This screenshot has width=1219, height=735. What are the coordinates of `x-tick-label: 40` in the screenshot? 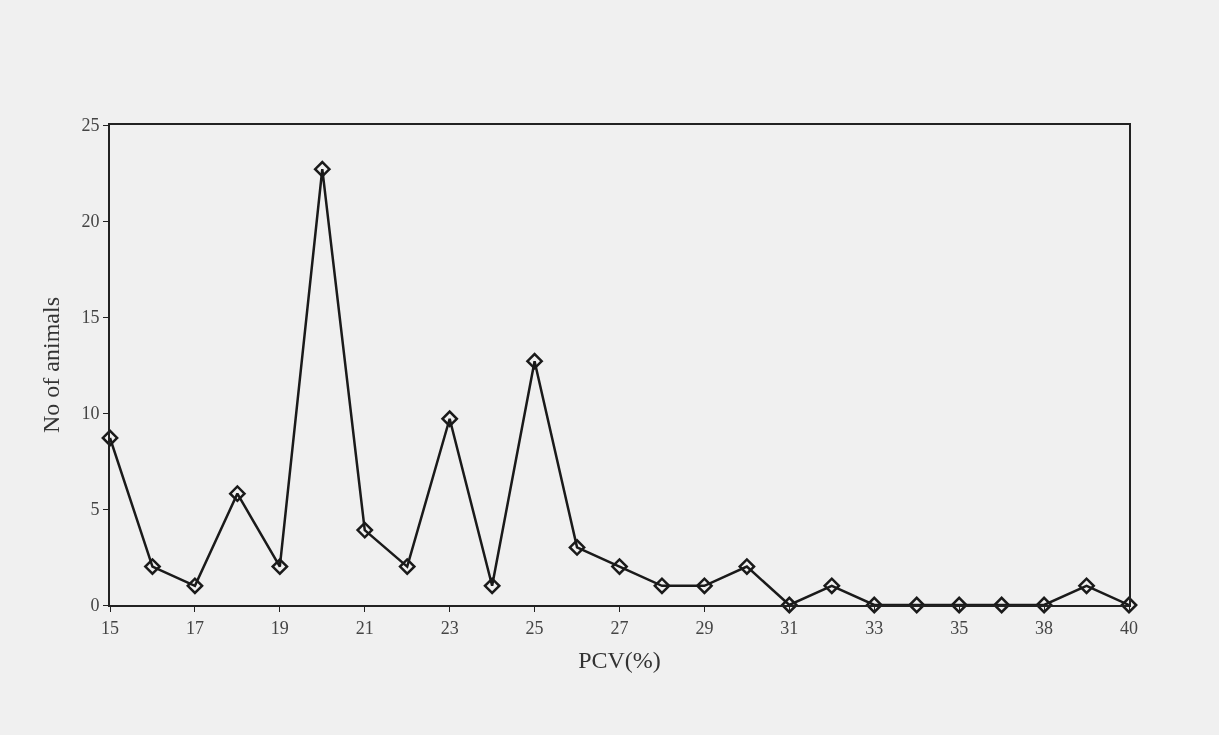 It's located at (1129, 627).